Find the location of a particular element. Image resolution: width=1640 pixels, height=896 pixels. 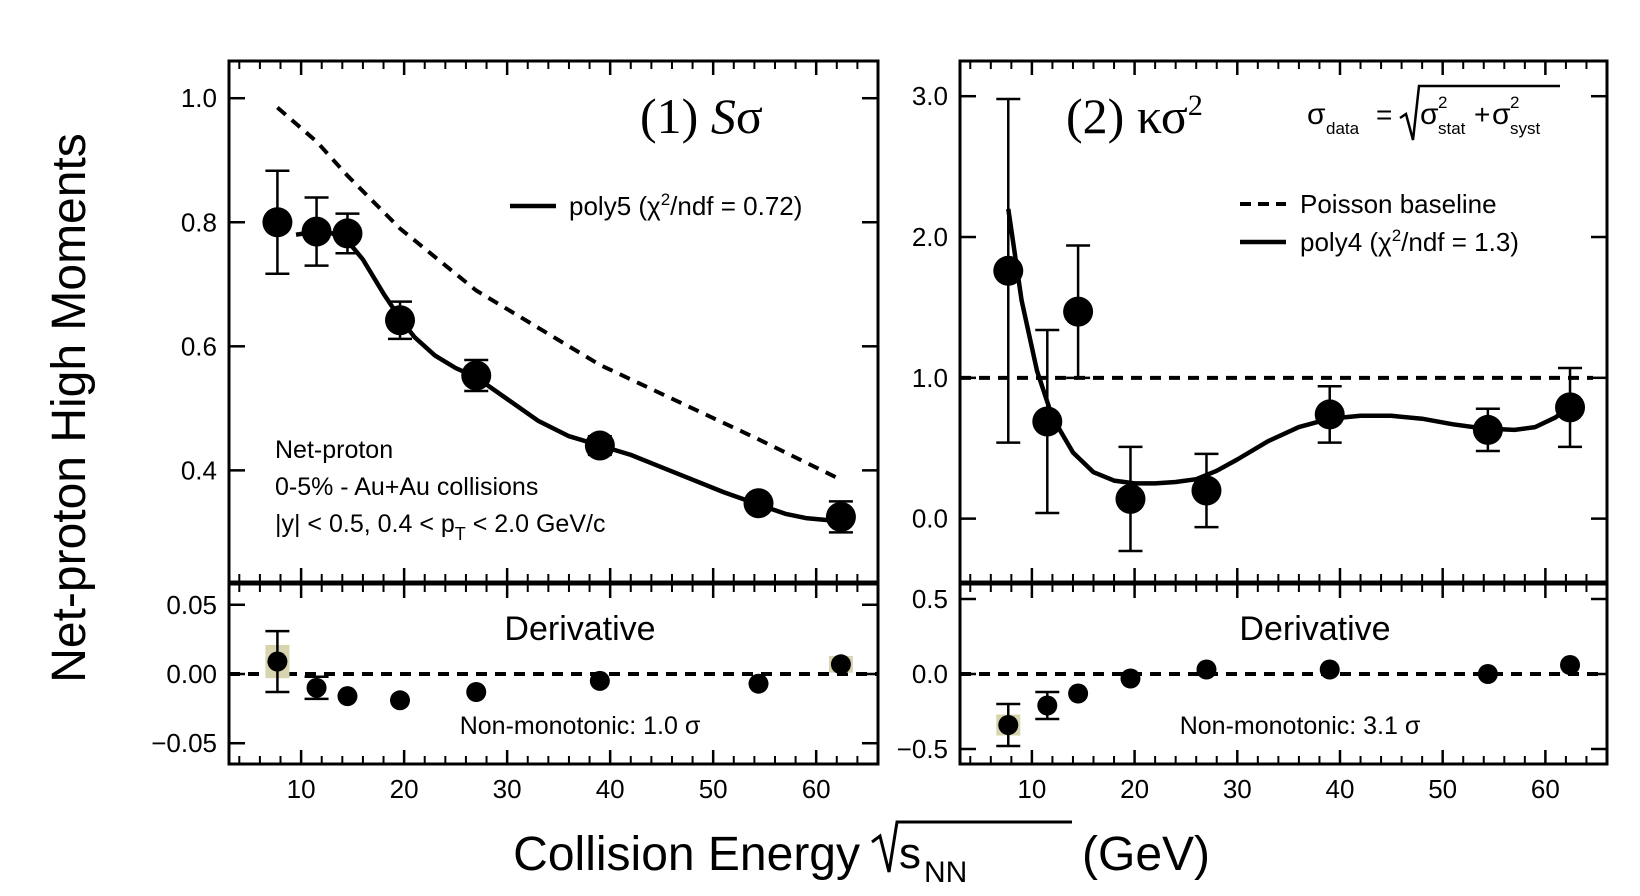

x-axis-label-unit: (GeV) is located at coordinates (1146, 854).